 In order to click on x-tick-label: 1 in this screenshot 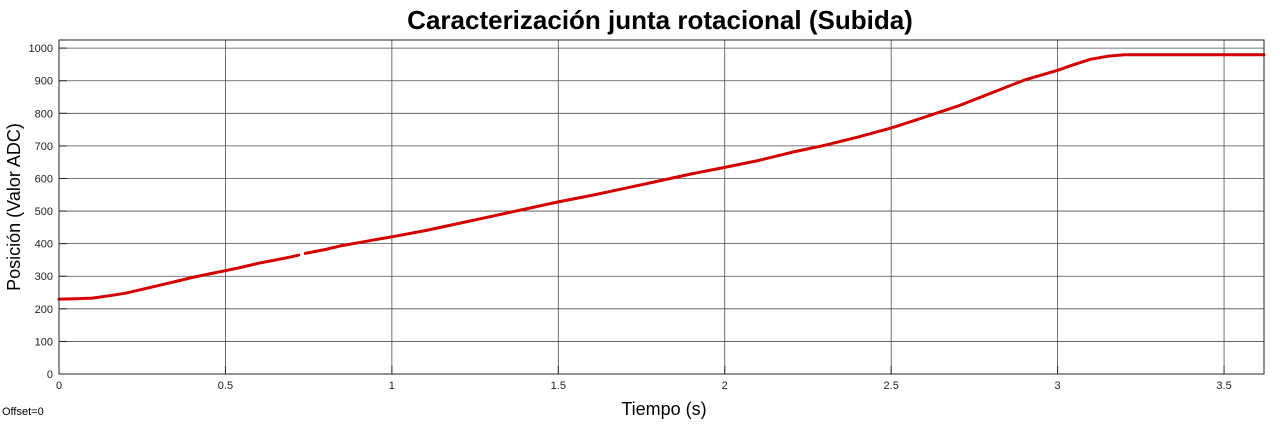, I will do `click(392, 386)`.